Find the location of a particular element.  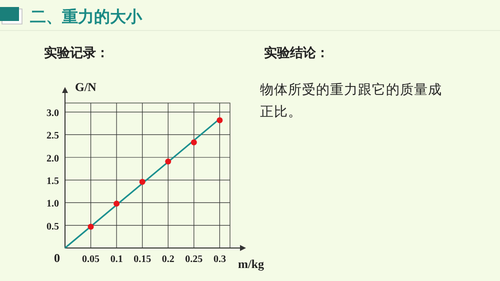

x-tick-label: 0.1 is located at coordinates (116, 259).